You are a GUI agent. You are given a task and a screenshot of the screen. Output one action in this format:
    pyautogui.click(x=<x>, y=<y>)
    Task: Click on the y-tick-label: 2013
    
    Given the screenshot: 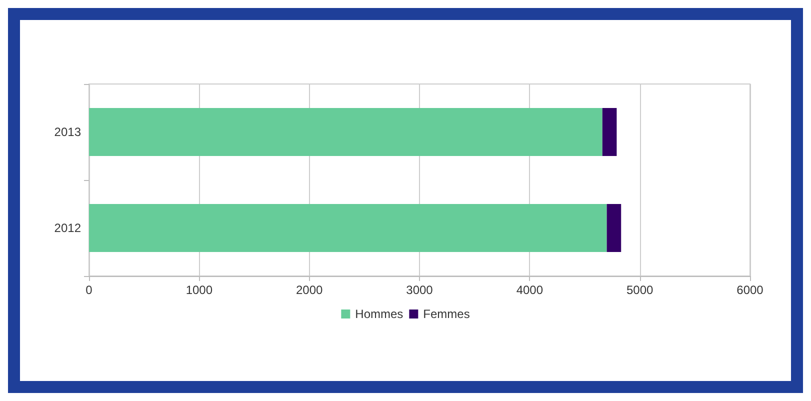 What is the action you would take?
    pyautogui.click(x=68, y=132)
    